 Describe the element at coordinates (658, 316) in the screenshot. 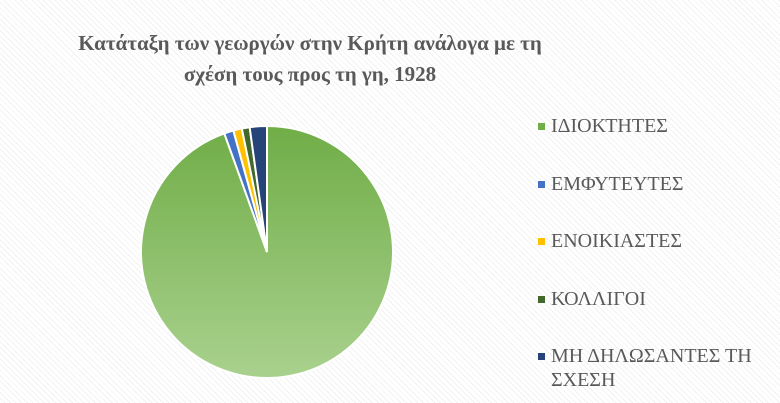

I see `legend-item: ΚΟΛΛΙΓΟΙ` at that location.